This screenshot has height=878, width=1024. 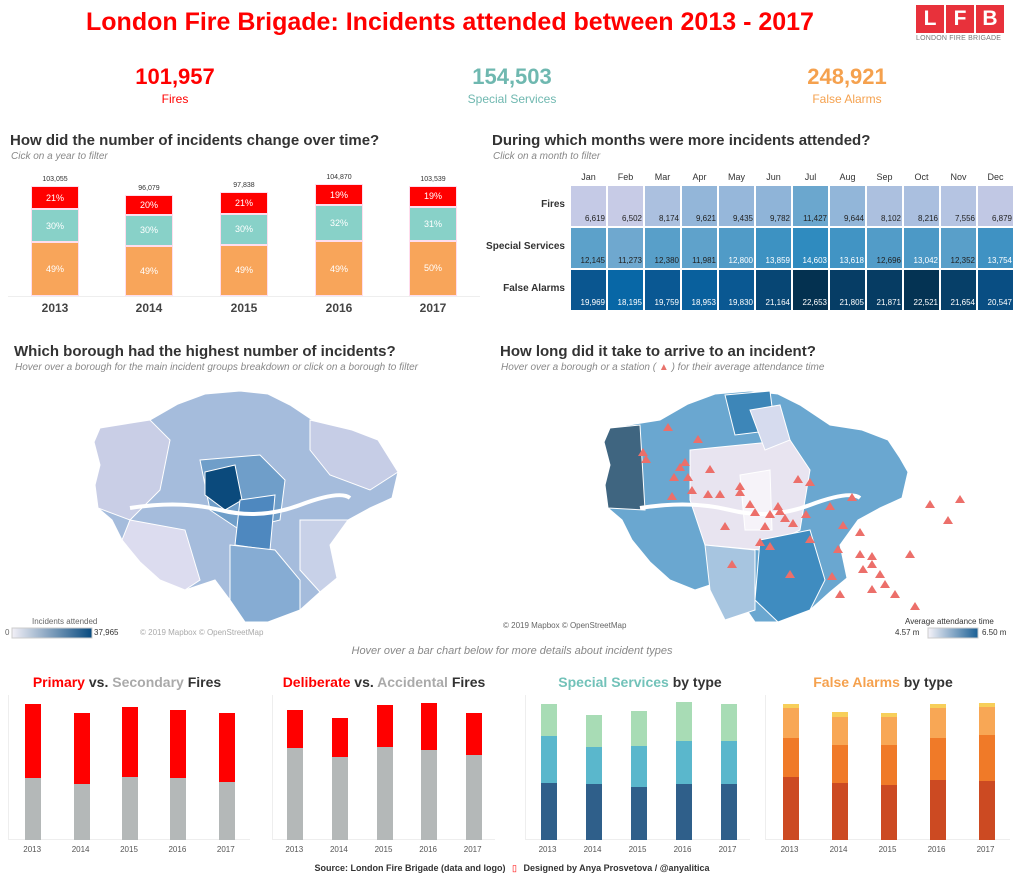 What do you see at coordinates (921, 206) in the screenshot?
I see `heatmap-cell: 8,216` at bounding box center [921, 206].